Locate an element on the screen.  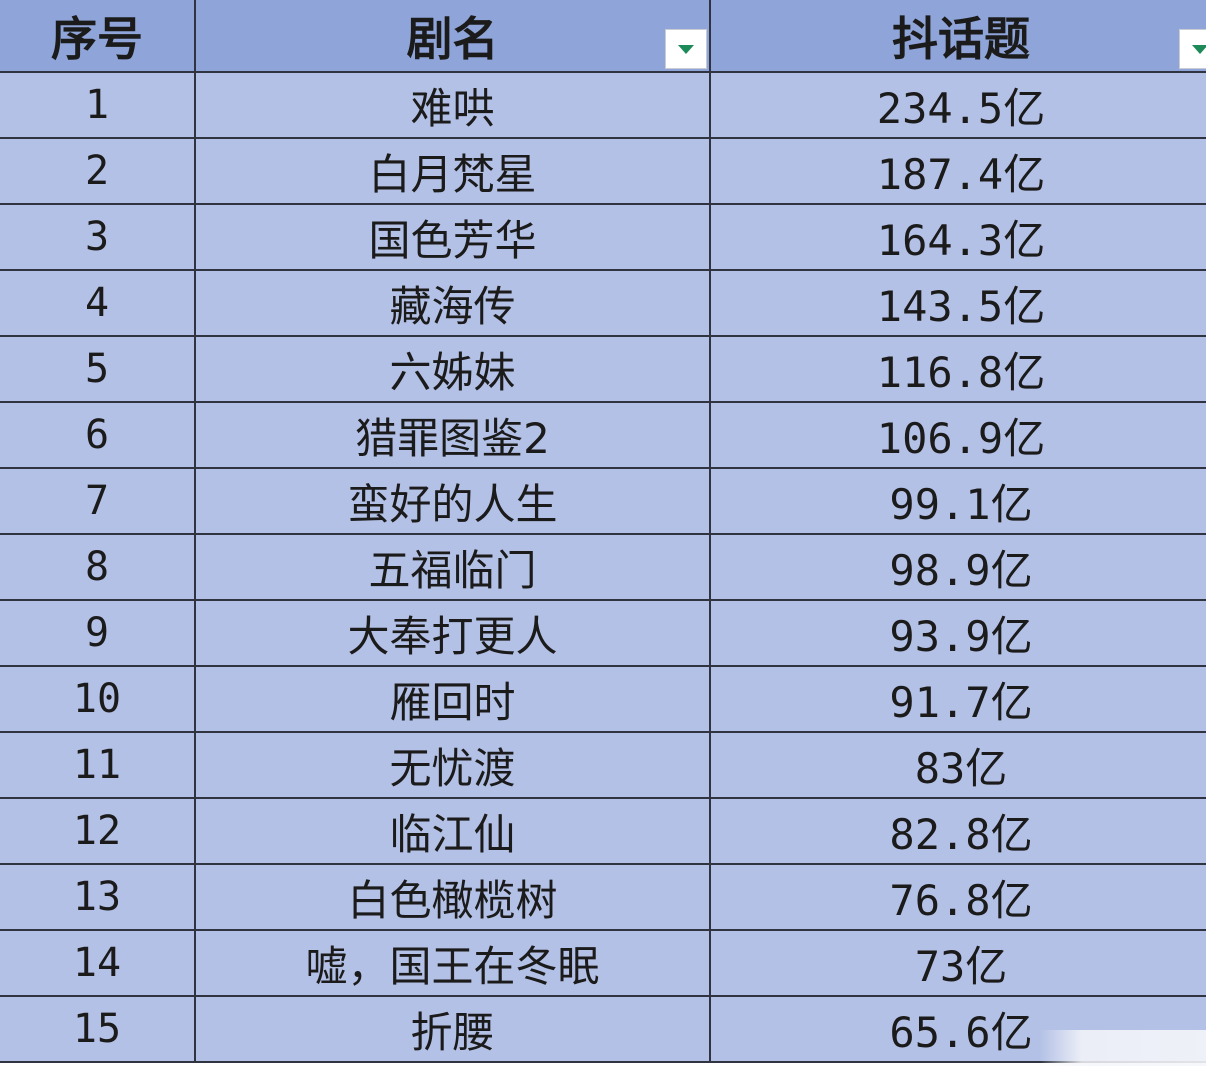
cell-index: 3 is located at coordinates (98, 237).